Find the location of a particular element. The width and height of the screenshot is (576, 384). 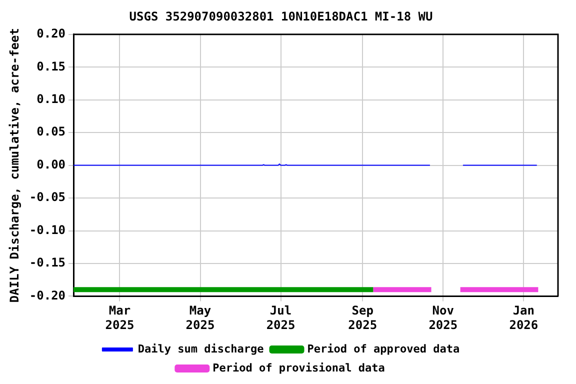

y-tick-label: 0.00 is located at coordinates (51, 164).